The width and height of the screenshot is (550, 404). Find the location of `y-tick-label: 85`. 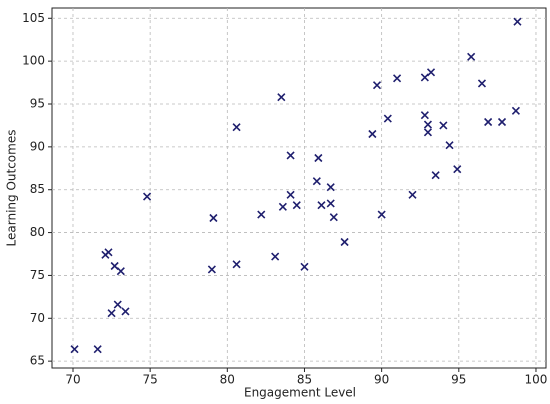

y-tick-label: 85 is located at coordinates (37, 189).